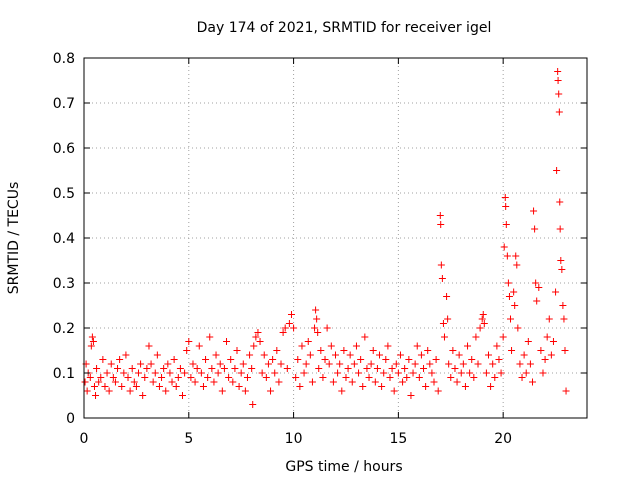 This screenshot has height=480, width=640. Describe the element at coordinates (64, 194) in the screenshot. I see `y-tick-label: 0.5` at that location.